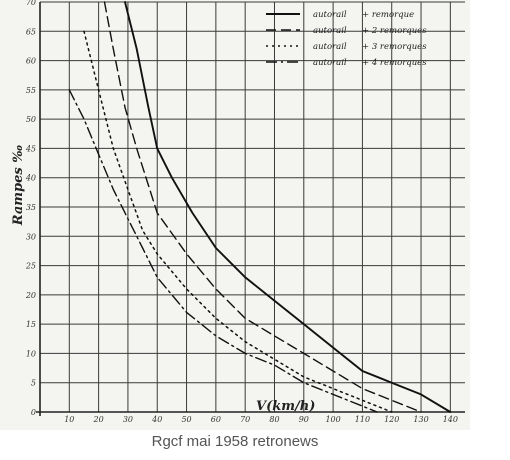 This screenshot has width=510, height=460. I want to click on x-tick-label: 130, so click(420, 419).